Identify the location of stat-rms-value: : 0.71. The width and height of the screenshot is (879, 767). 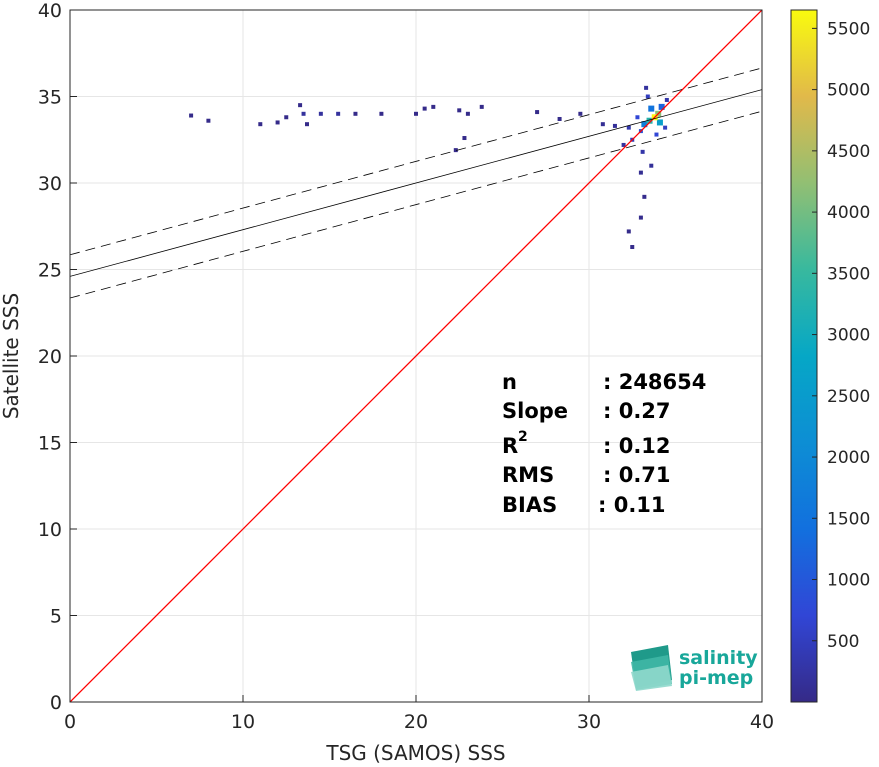
(637, 475).